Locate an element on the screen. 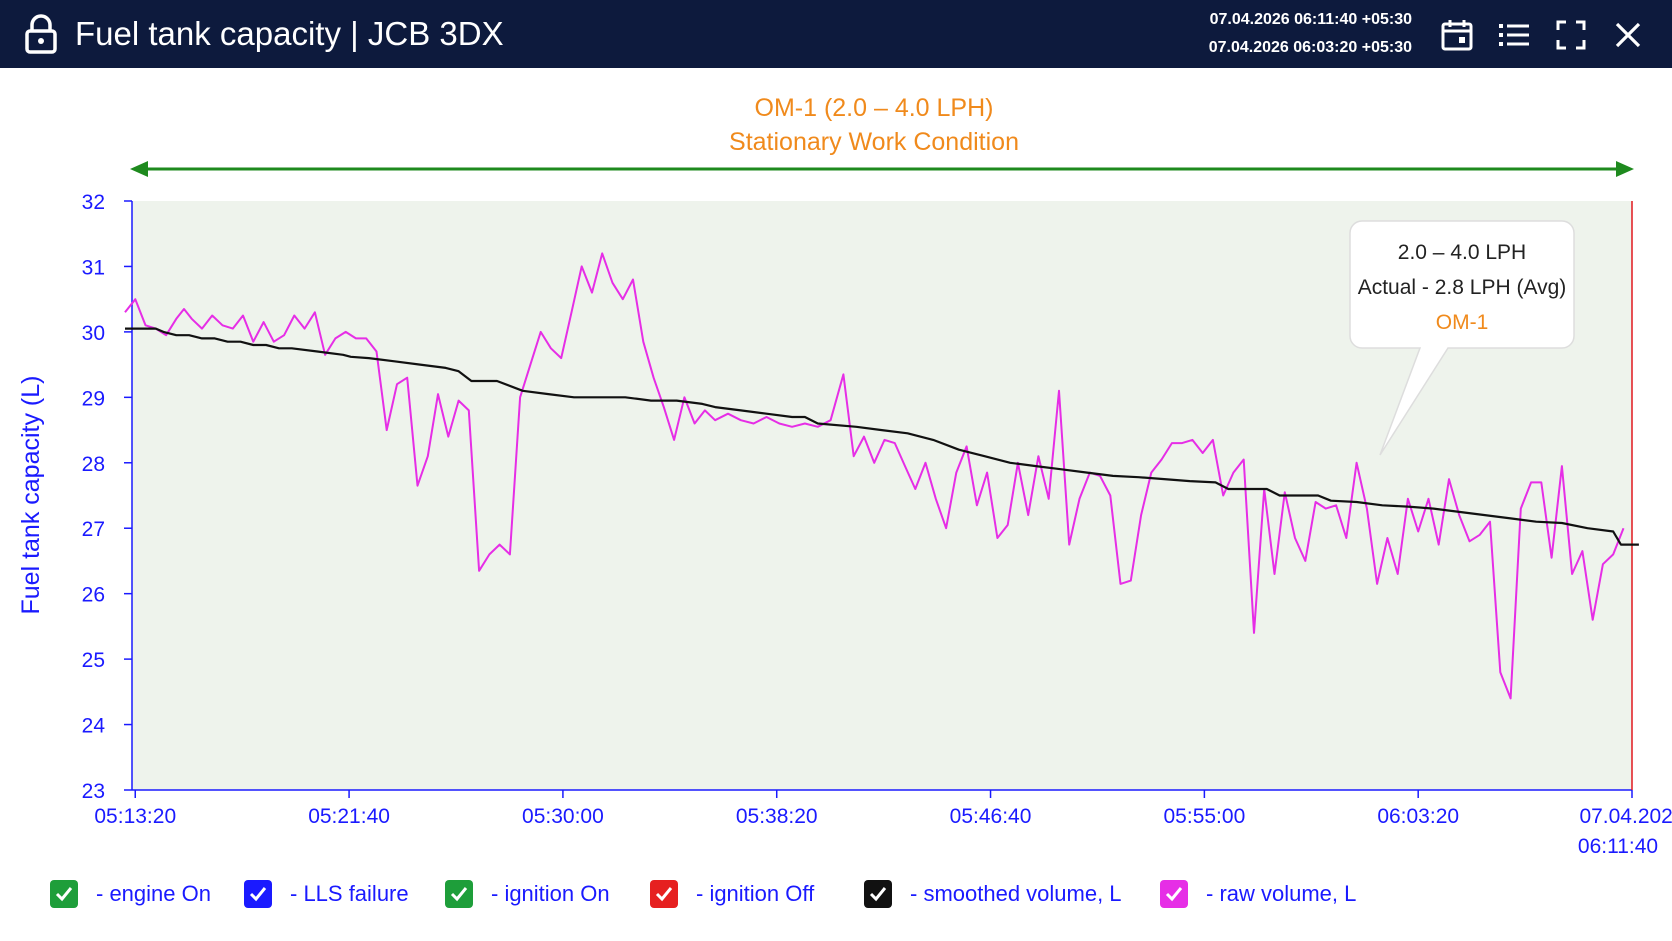 The height and width of the screenshot is (941, 1672). x-tick-label: 07.04.2026 is located at coordinates (1625, 816).